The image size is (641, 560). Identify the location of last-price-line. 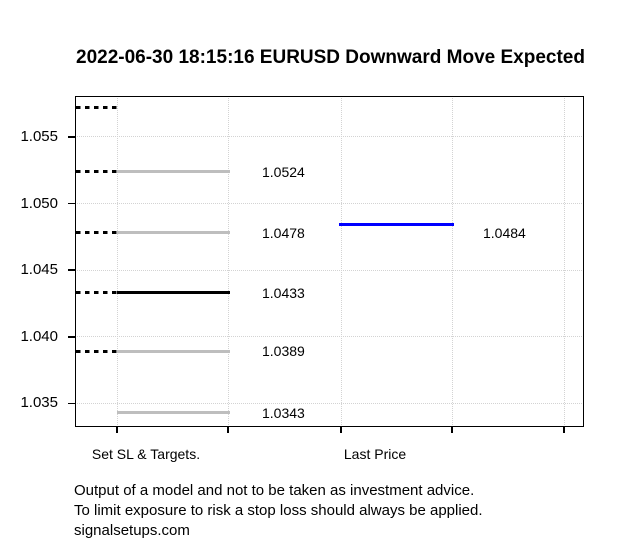
(396, 225).